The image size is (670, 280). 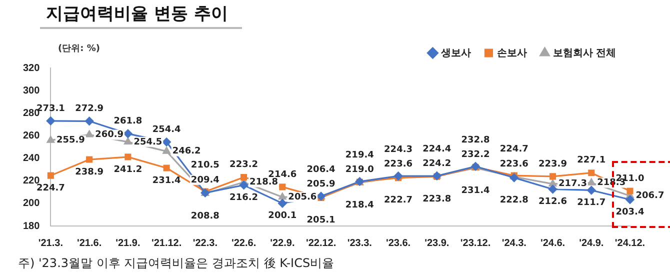 What do you see at coordinates (553, 243) in the screenshot?
I see `x-tick-label: '24.6.` at bounding box center [553, 243].